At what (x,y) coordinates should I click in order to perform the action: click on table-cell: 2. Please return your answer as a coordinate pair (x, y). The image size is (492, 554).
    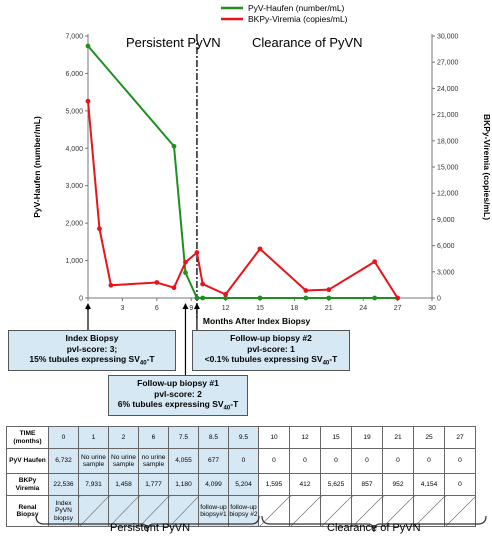
    Looking at the image, I should click on (123, 437).